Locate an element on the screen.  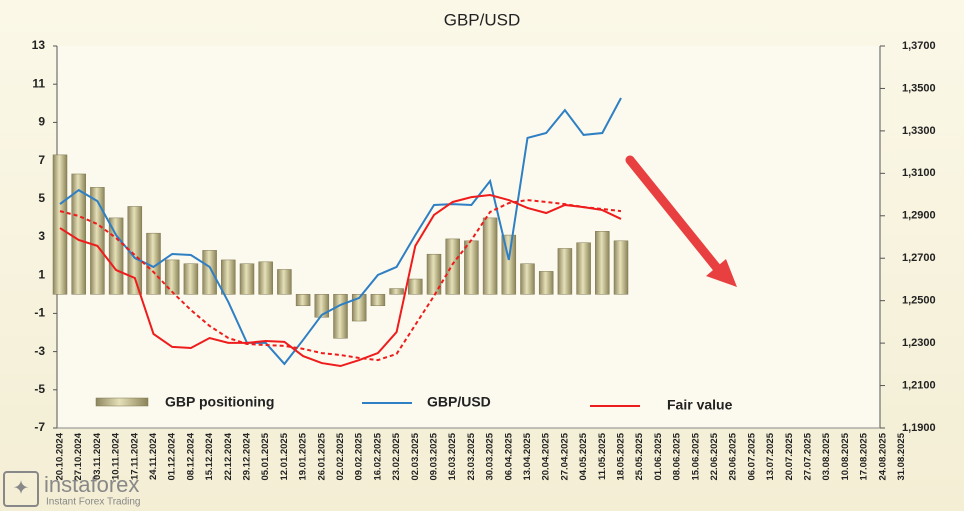
arrow is located at coordinates (681, 221).